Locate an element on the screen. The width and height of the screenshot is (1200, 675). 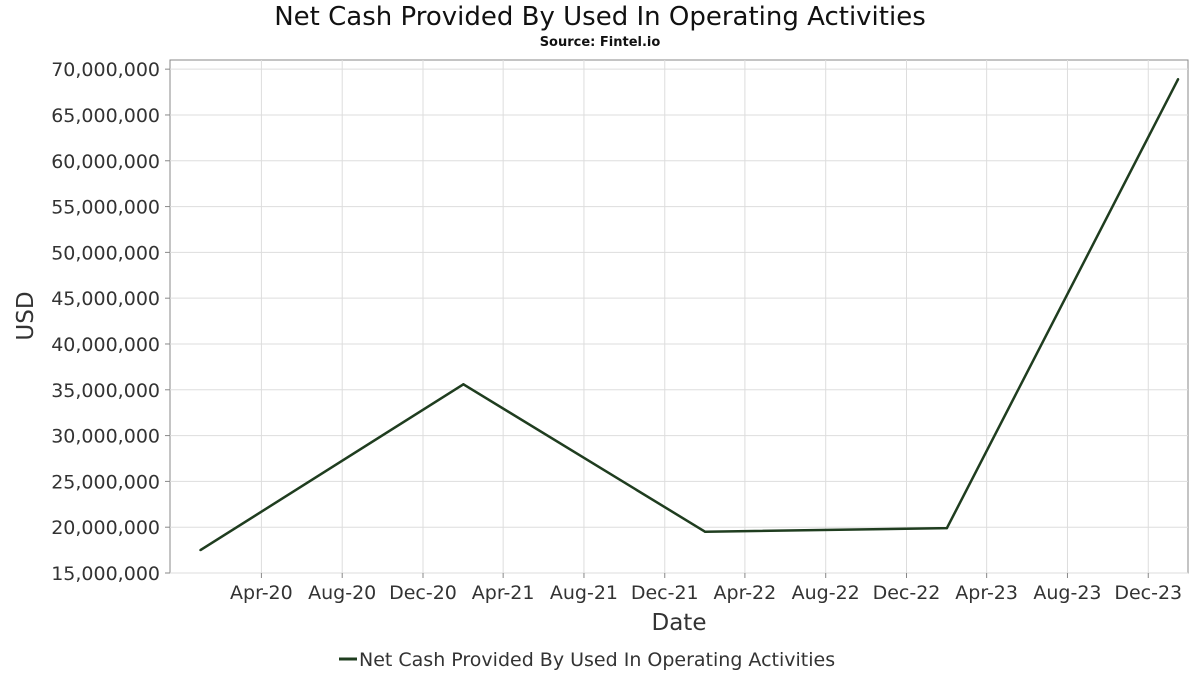
y-tick-label: 50,000,000 is located at coordinates (105, 253).